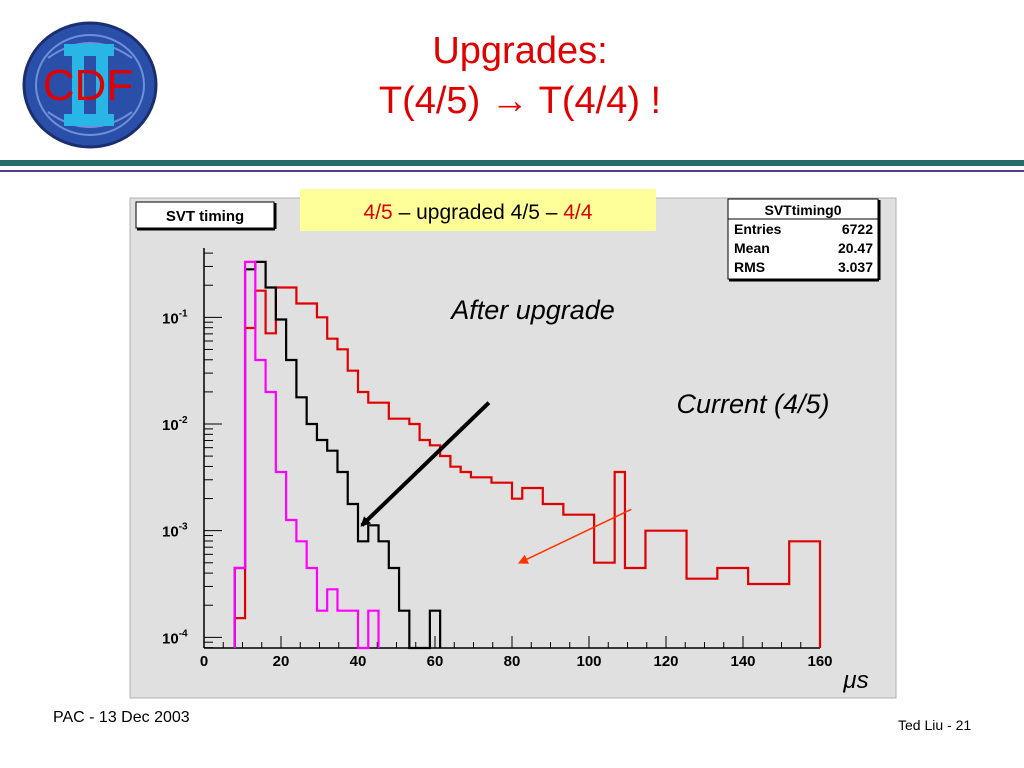  I want to click on y-tick-label: 10⁻¹, so click(175, 317).